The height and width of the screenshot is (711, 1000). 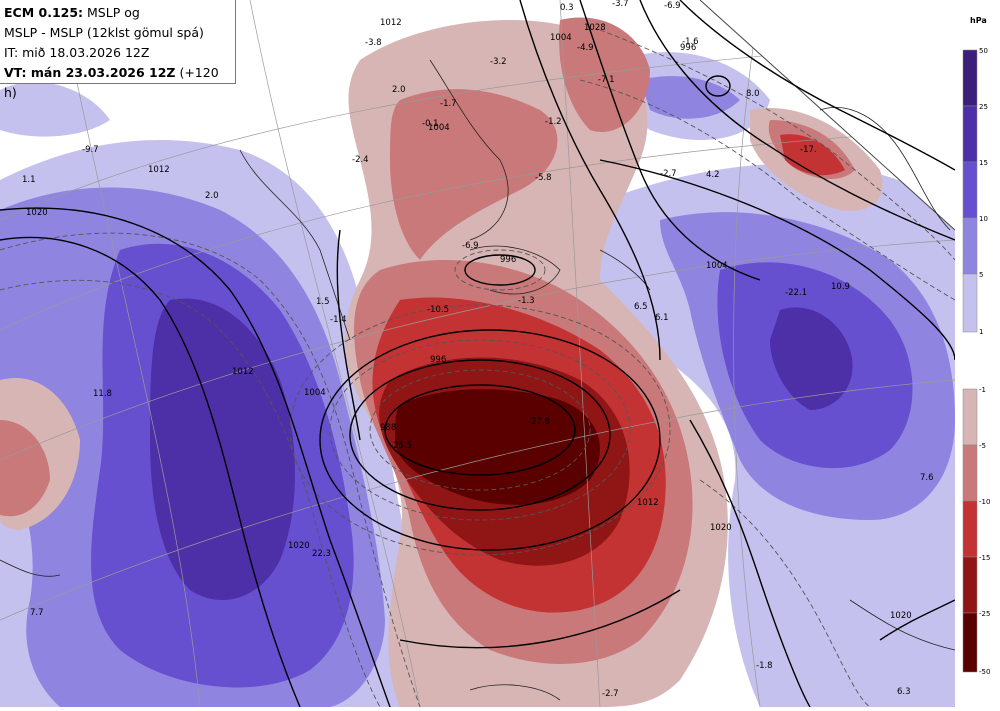 What do you see at coordinates (796, 293) in the screenshot?
I see `diff-value: -22.1` at bounding box center [796, 293].